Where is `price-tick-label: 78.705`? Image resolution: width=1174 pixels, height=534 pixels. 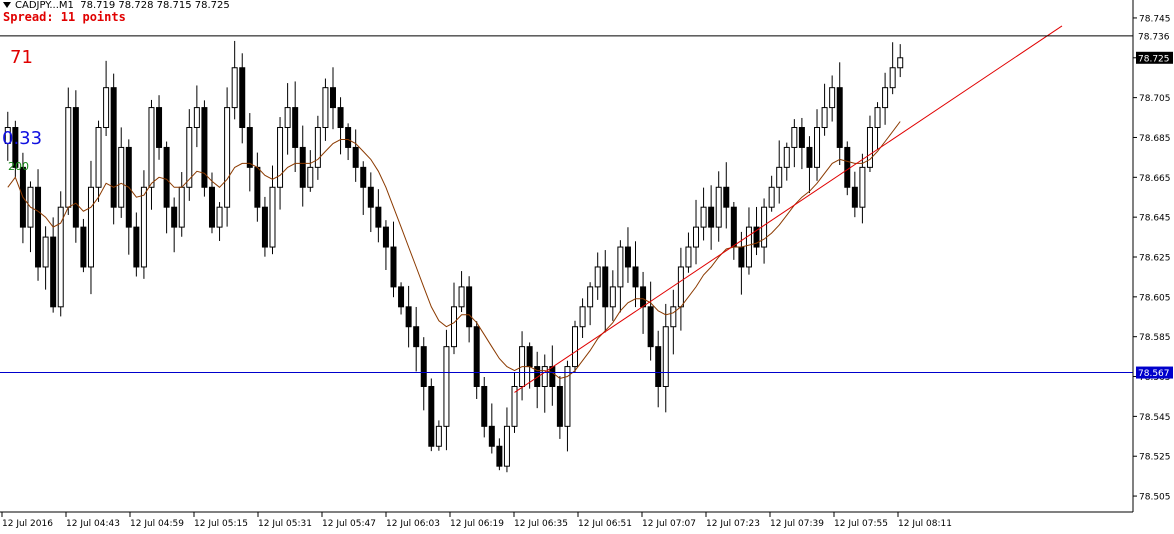 price-tick-label: 78.705 is located at coordinates (1155, 99).